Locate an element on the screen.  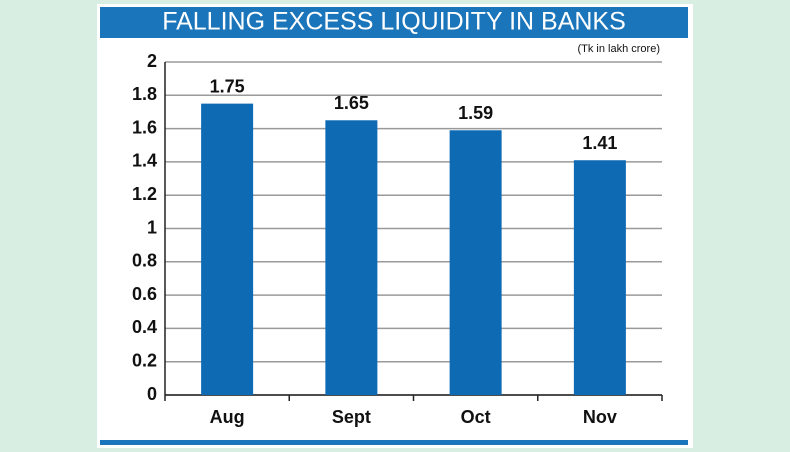
x-tick-label: Sept is located at coordinates (351, 417).